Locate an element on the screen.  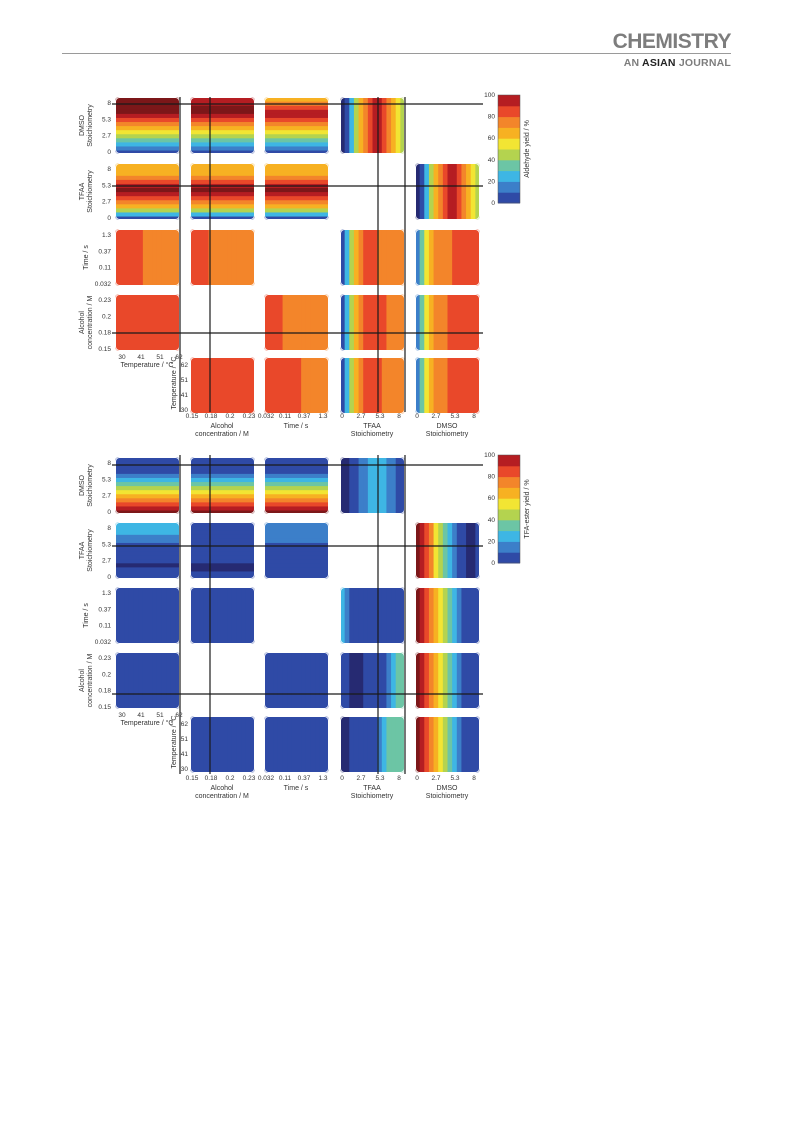
contour-panel-alcohol-concentration-vs-dmso is located at coordinates (447, 680).